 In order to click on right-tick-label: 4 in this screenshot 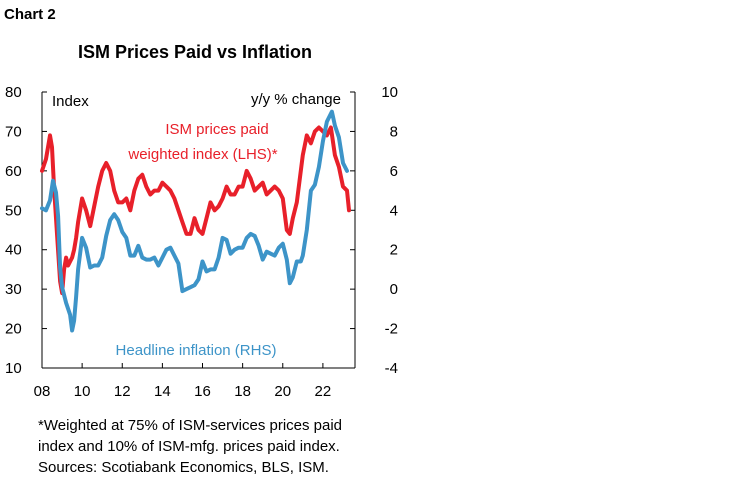, I will do `click(394, 210)`.